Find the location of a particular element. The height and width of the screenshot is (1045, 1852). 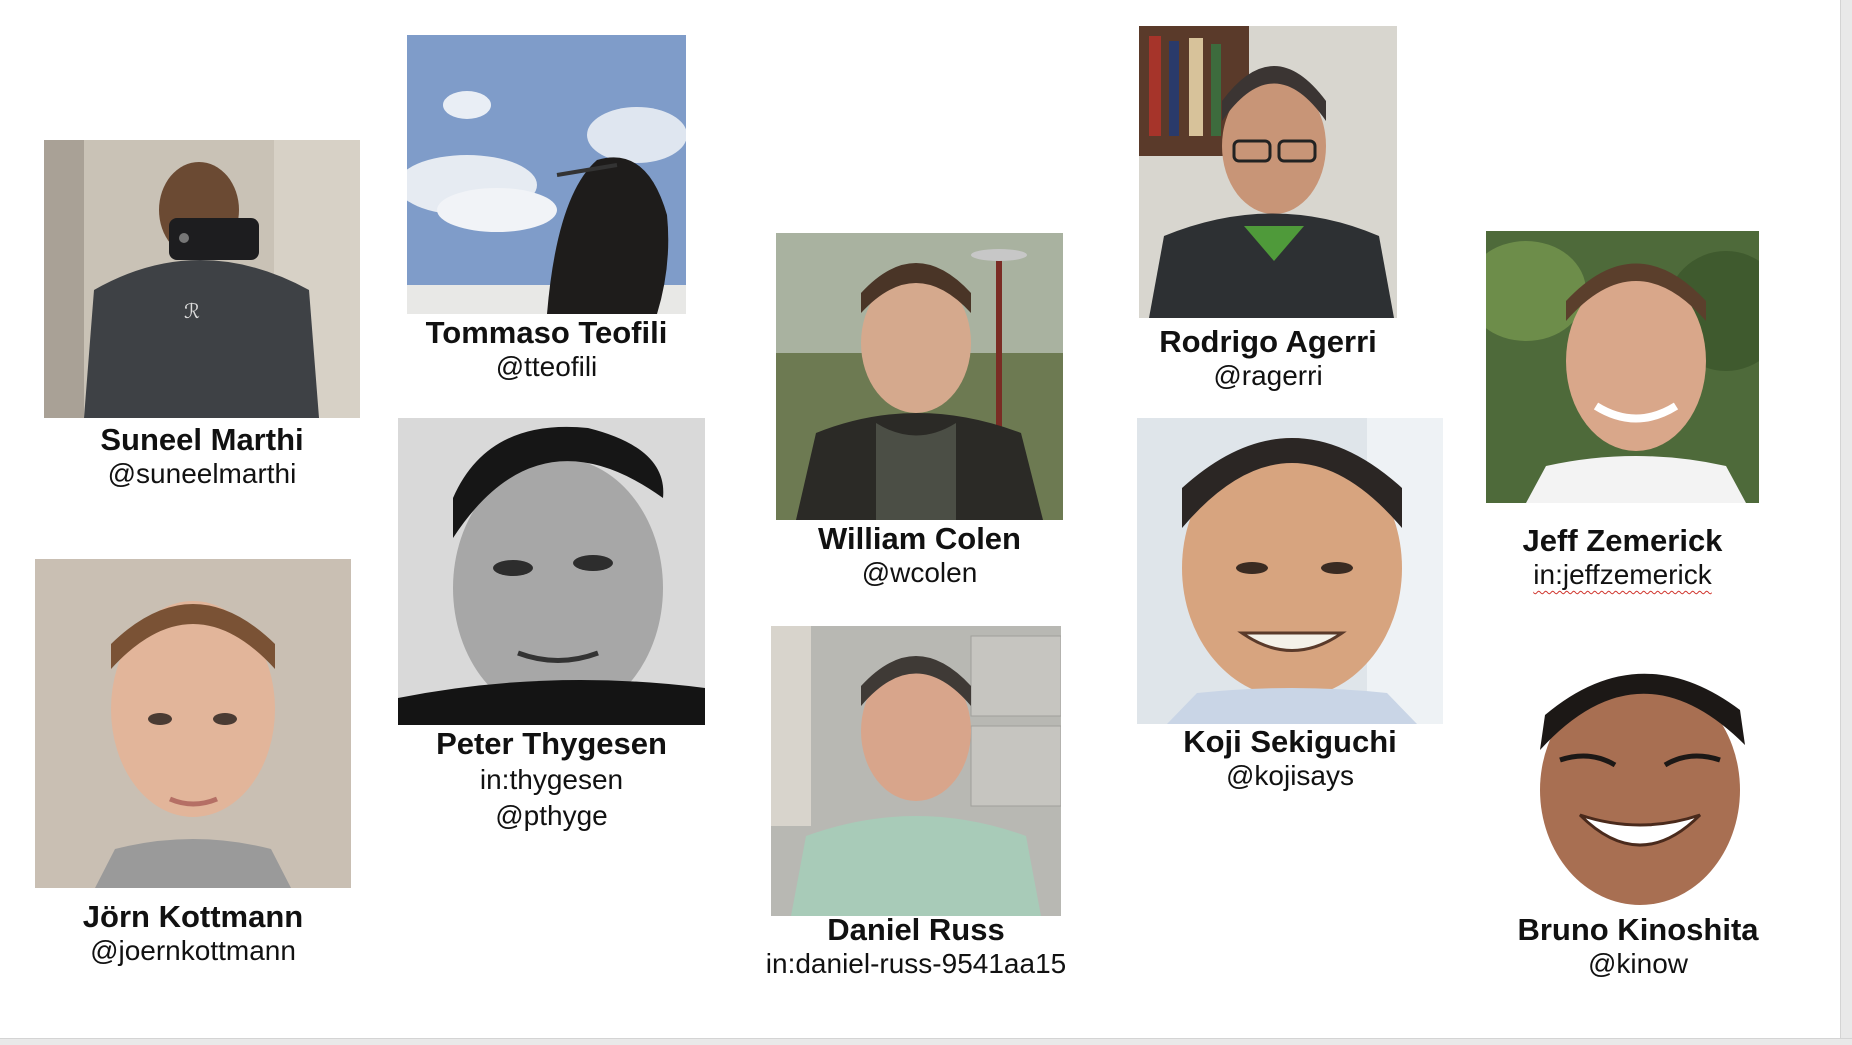

person-card-koji-sekiguchi: Koji Sekiguchi @kojisays is located at coordinates (1290, 608).